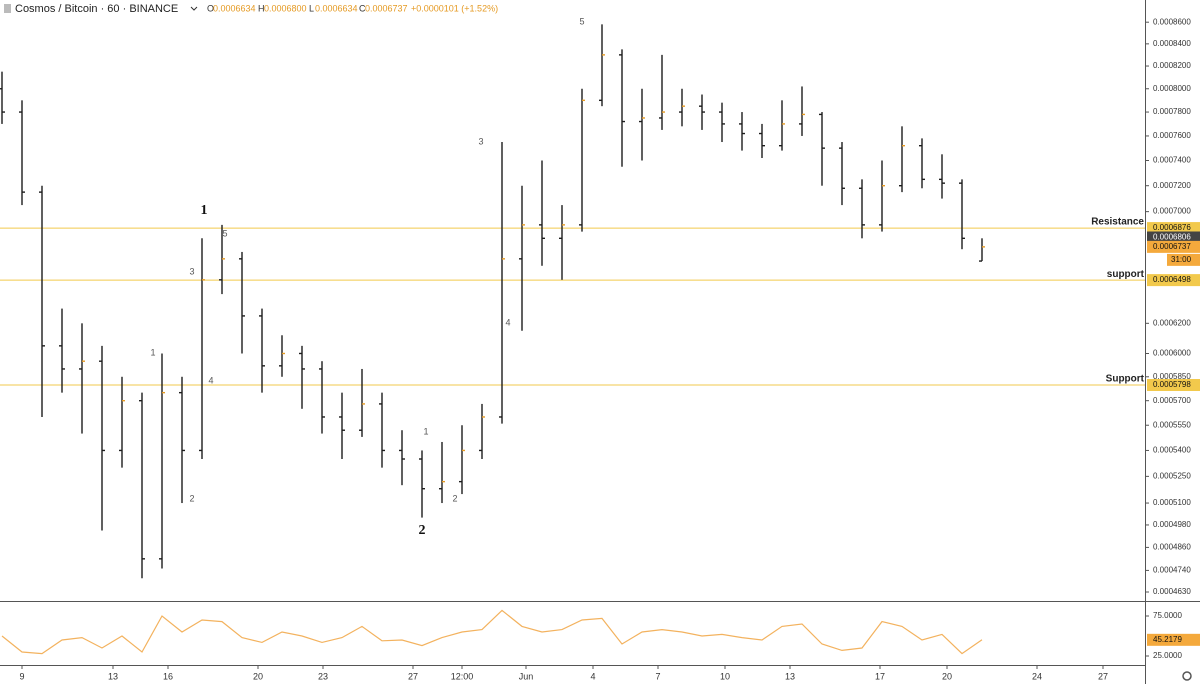 The width and height of the screenshot is (1200, 684). I want to click on last-price-label: 0.0006737, so click(1172, 246).